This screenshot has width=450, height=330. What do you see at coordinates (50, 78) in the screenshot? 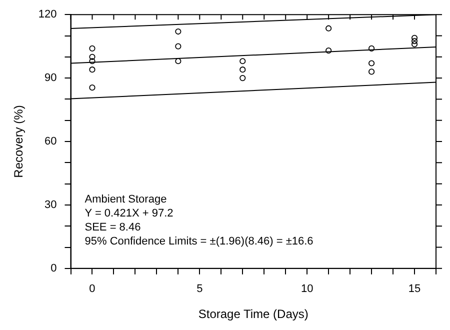
I see `y-tick-label: 90` at bounding box center [50, 78].